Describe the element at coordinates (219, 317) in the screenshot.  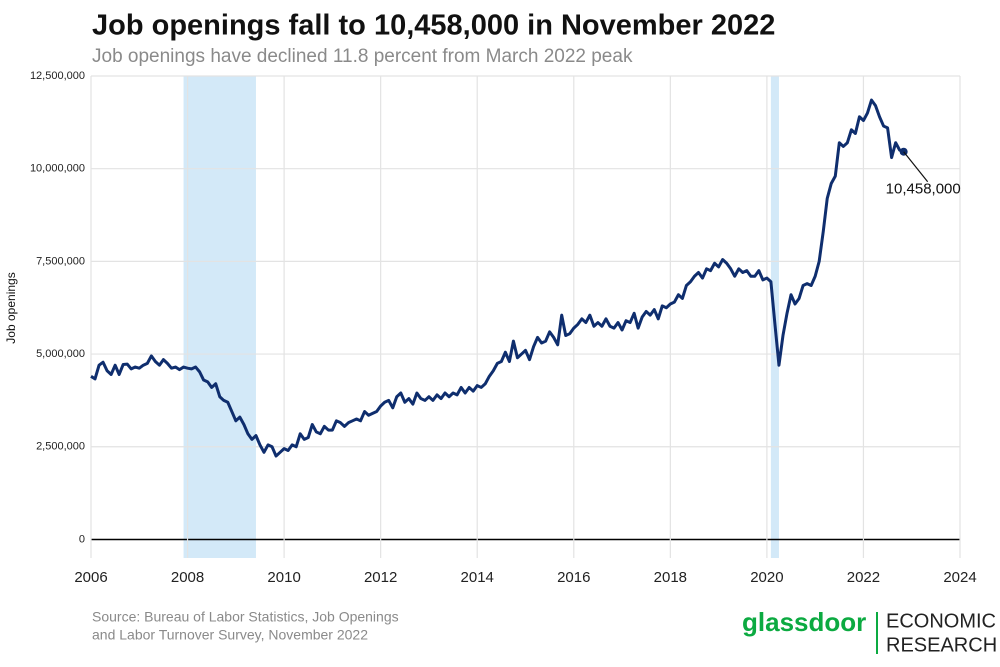
I see `recession-band` at that location.